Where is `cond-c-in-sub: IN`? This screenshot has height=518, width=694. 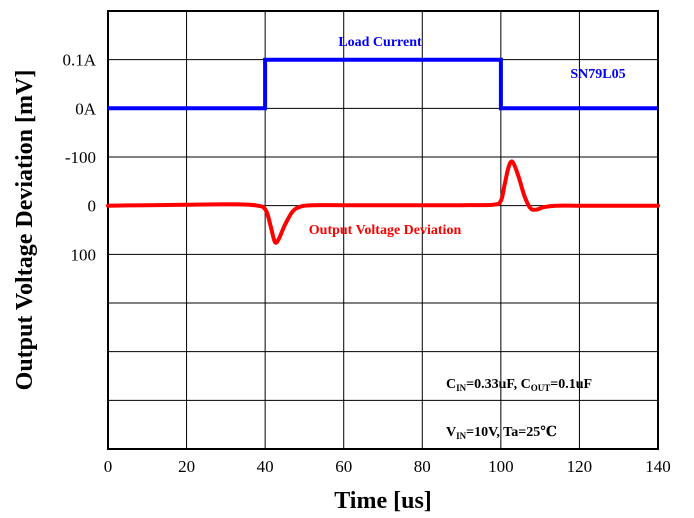
cond-c-in-sub: IN is located at coordinates (461, 388).